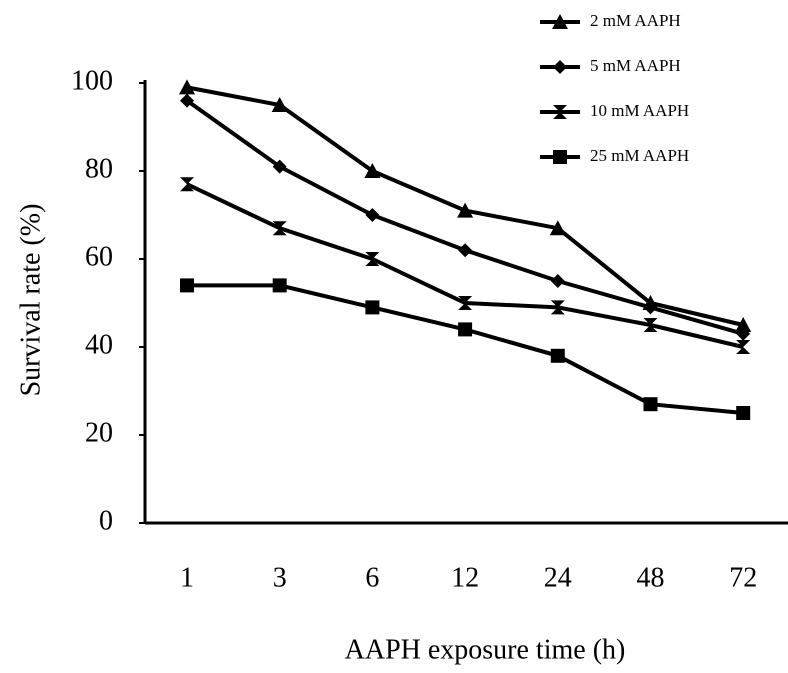 This screenshot has height=673, width=788. I want to click on y-tick-label: 20, so click(99, 432).